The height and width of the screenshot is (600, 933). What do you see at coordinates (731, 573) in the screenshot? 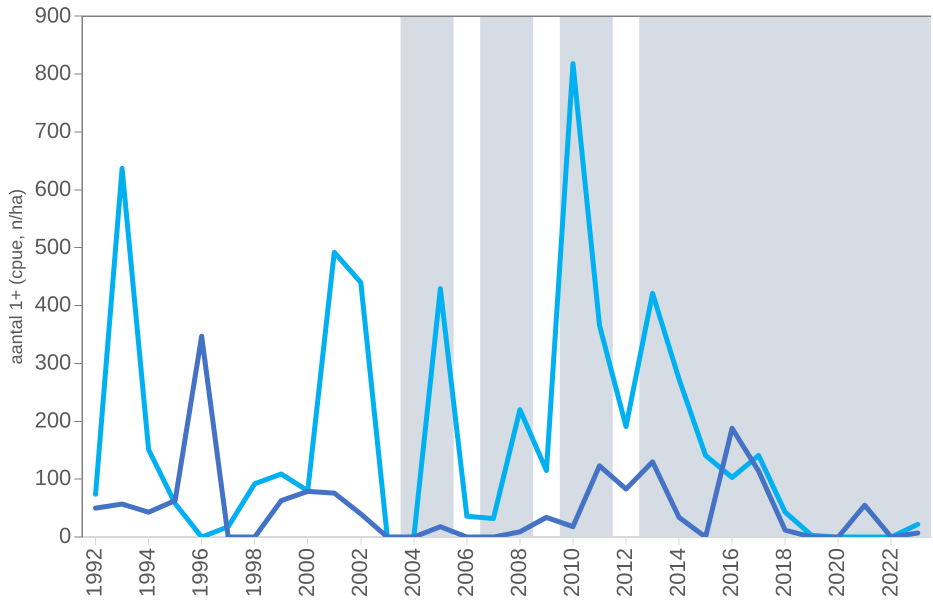
I see `x-tick-label: 2016` at bounding box center [731, 573].